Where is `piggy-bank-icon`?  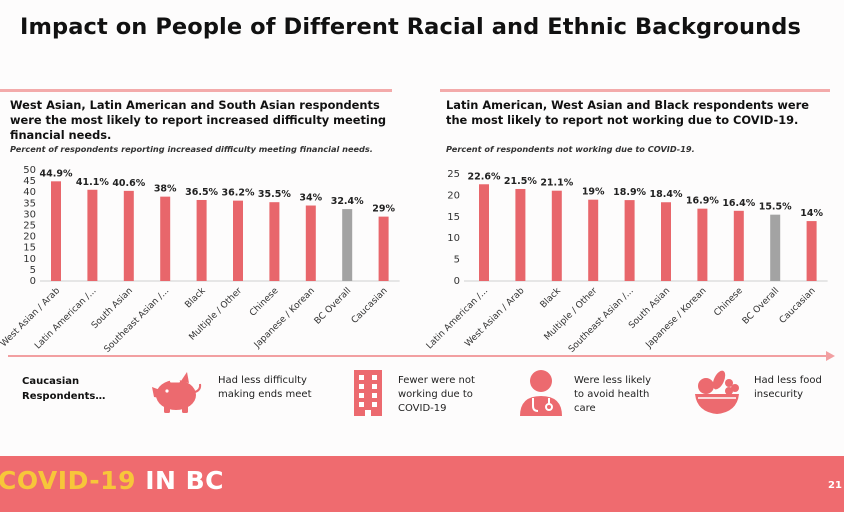 piggy-bank-icon is located at coordinates (176, 395).